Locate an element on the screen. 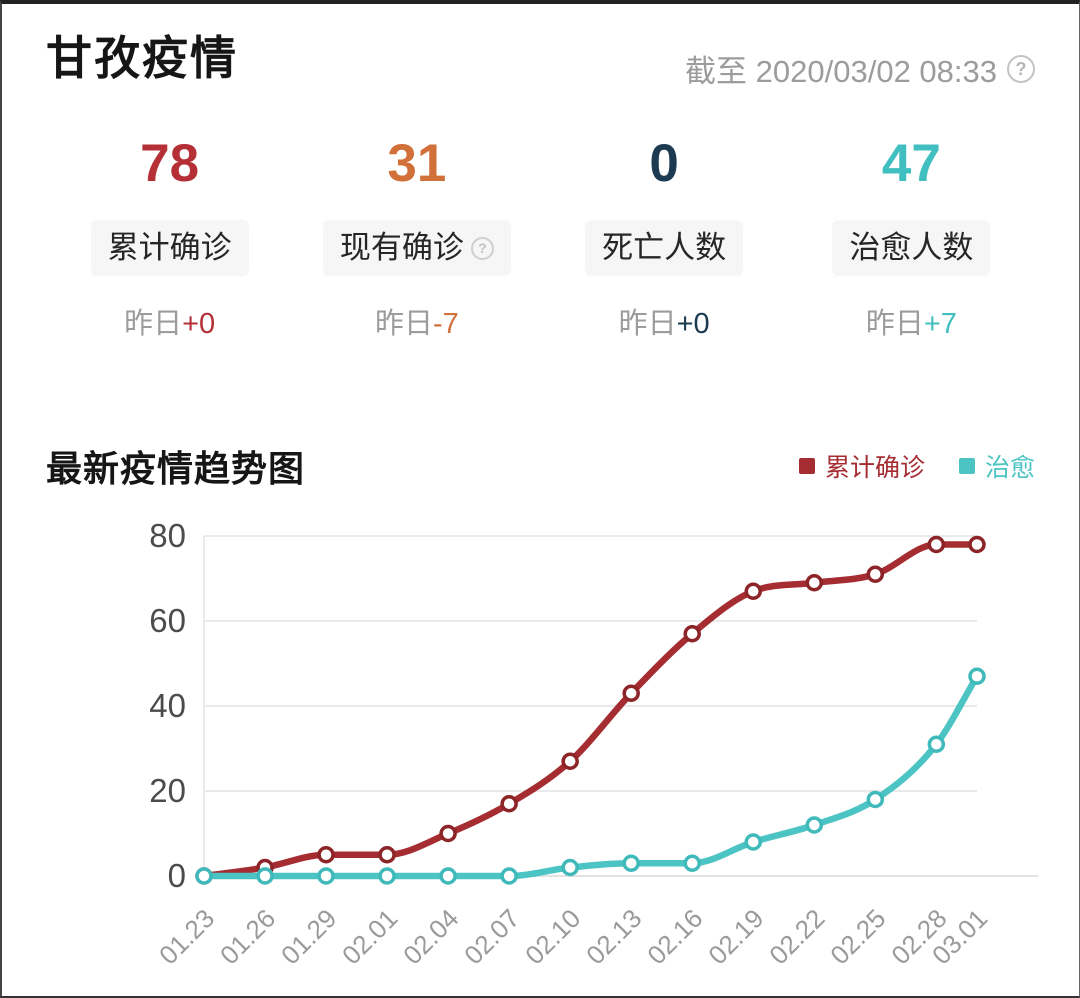  stat-label-chip: 累计确诊 is located at coordinates (169, 248).